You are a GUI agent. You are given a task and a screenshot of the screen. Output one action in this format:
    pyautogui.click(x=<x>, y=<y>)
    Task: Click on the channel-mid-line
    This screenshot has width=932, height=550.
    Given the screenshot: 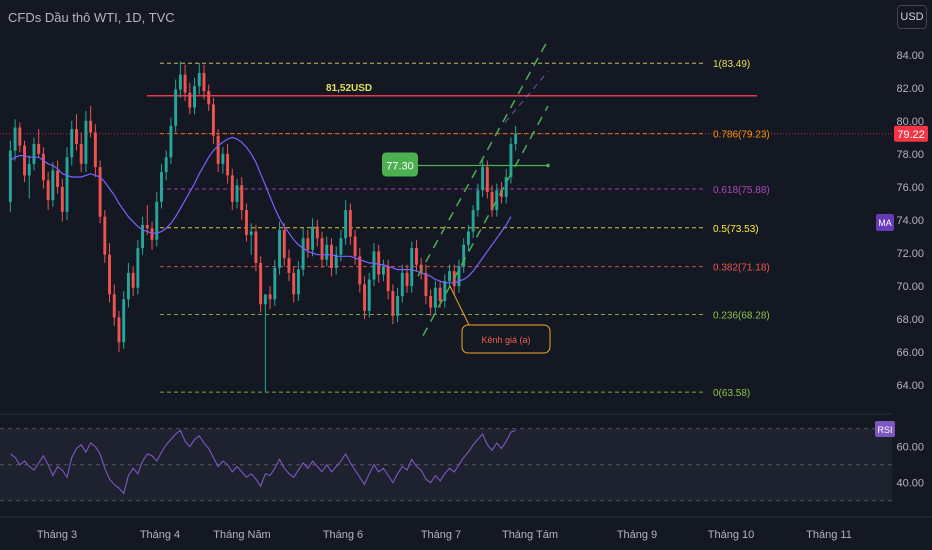 What is the action you would take?
    pyautogui.click(x=526, y=96)
    